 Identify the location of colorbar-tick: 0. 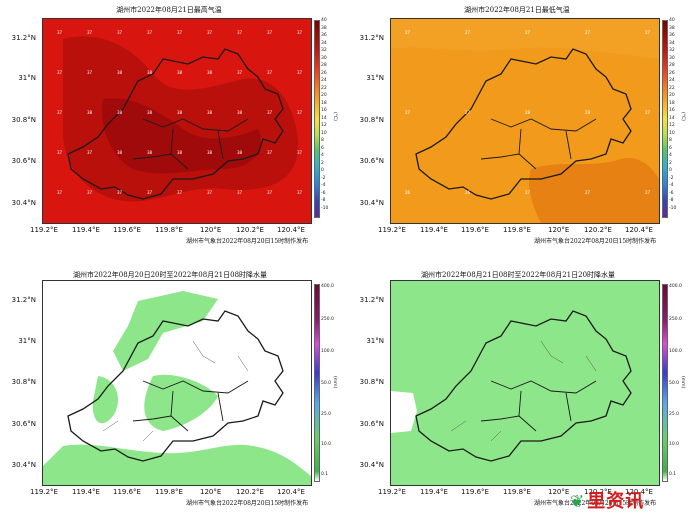
(670, 170).